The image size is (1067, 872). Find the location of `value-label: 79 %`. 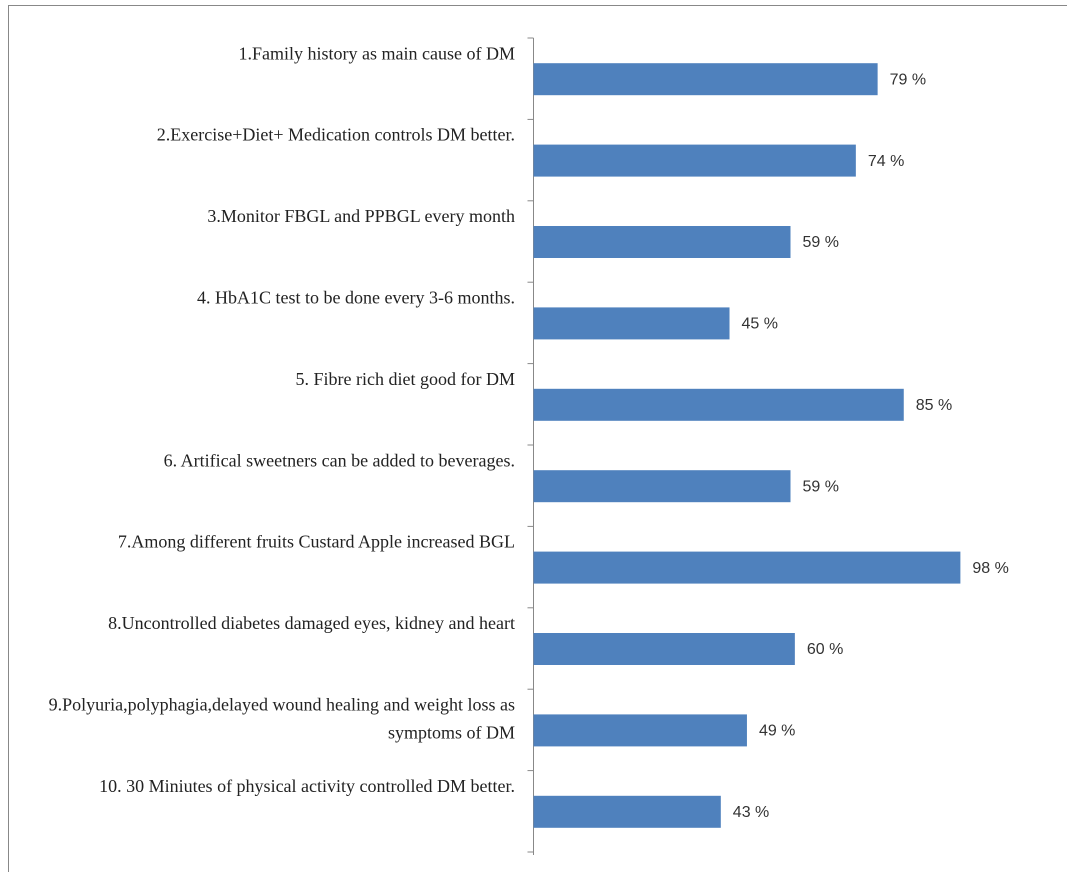

value-label: 79 % is located at coordinates (908, 79).